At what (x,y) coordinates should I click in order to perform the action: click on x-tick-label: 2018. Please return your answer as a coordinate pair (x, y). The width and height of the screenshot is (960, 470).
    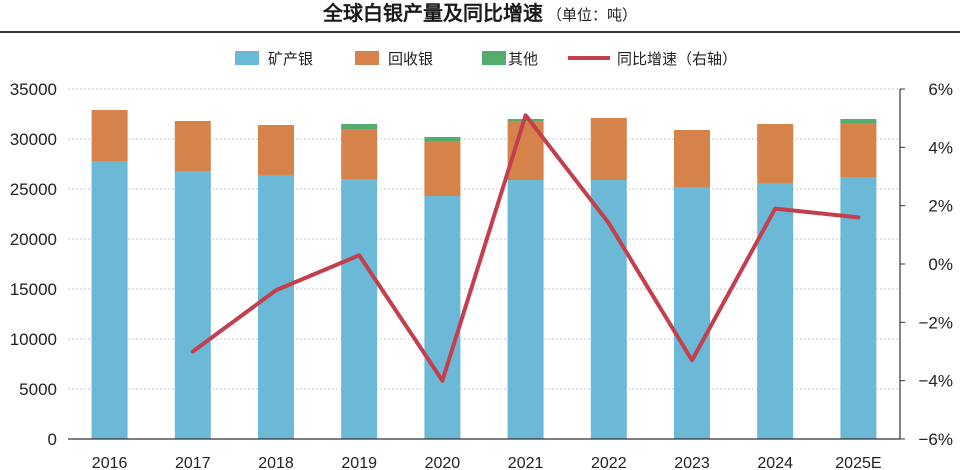
    Looking at the image, I should click on (276, 462).